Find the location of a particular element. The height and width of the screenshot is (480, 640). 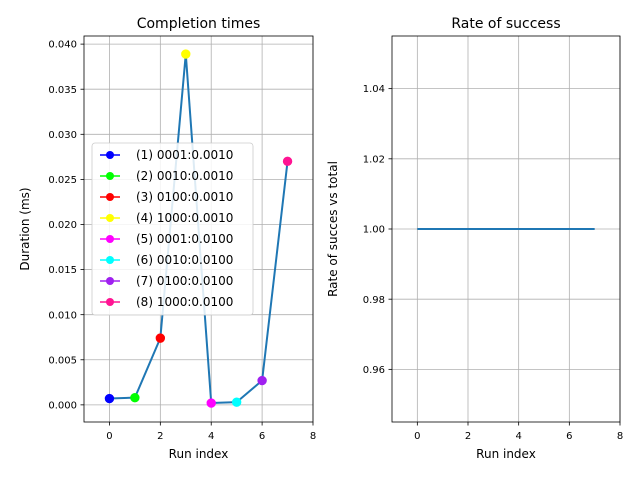

y-tick-label: 0.005 is located at coordinates (62, 360).